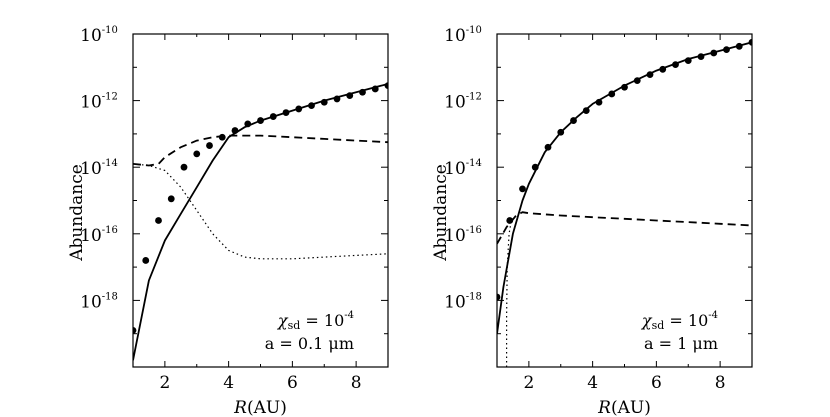  Describe the element at coordinates (592, 383) in the screenshot. I see `x-tick-label: 4` at that location.